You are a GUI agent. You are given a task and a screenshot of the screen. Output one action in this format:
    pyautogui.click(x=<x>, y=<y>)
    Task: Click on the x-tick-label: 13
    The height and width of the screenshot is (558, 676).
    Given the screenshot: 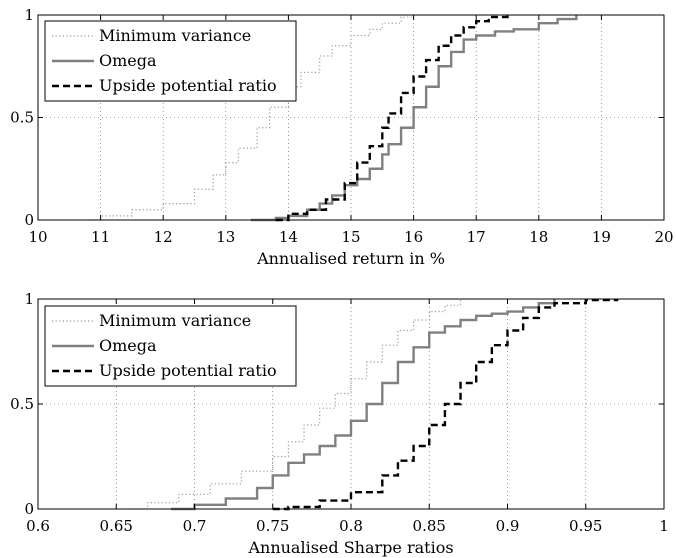 What is the action you would take?
    pyautogui.click(x=225, y=237)
    